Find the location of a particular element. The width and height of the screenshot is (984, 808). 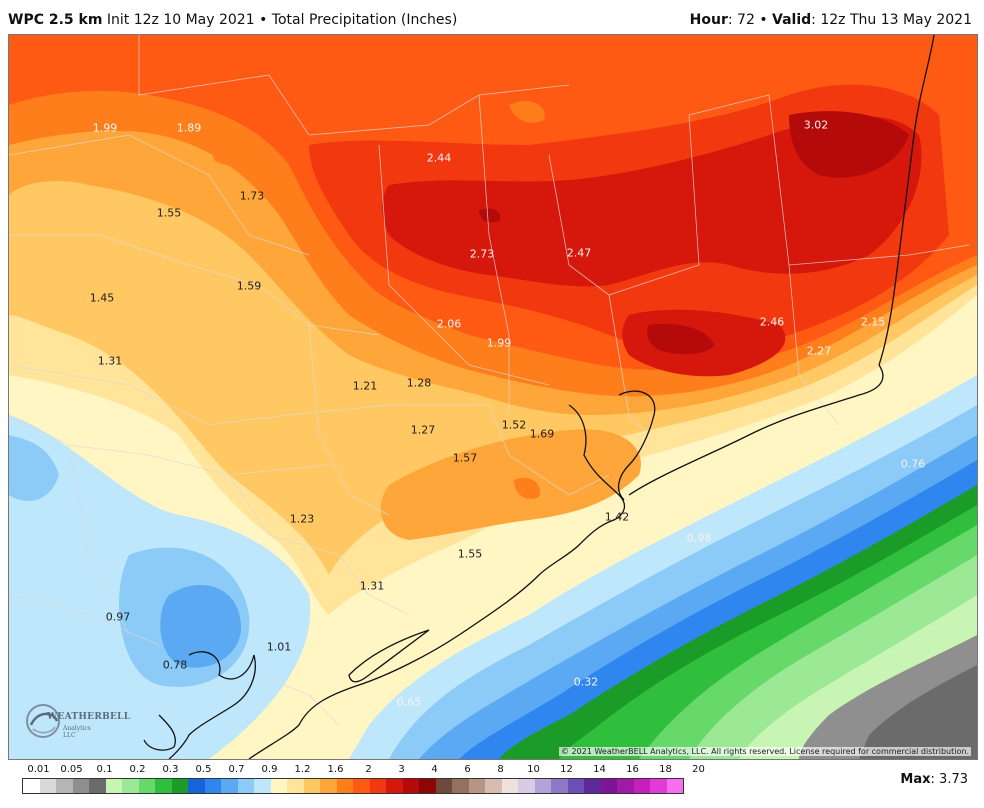

colorbar-tick: 4 is located at coordinates (434, 769).